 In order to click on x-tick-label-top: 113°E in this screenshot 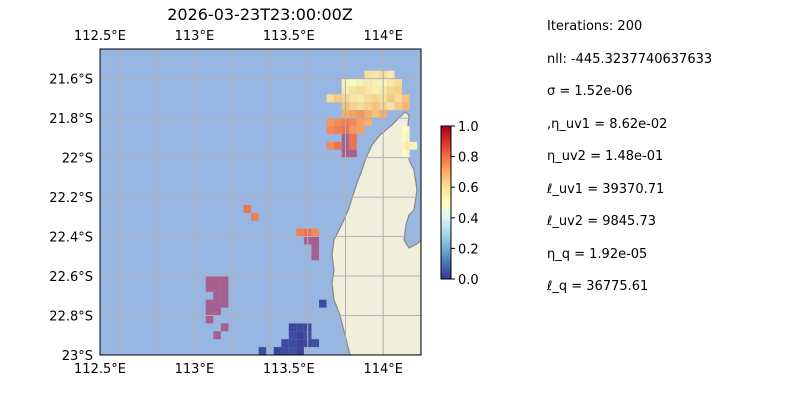, I will do `click(195, 36)`.